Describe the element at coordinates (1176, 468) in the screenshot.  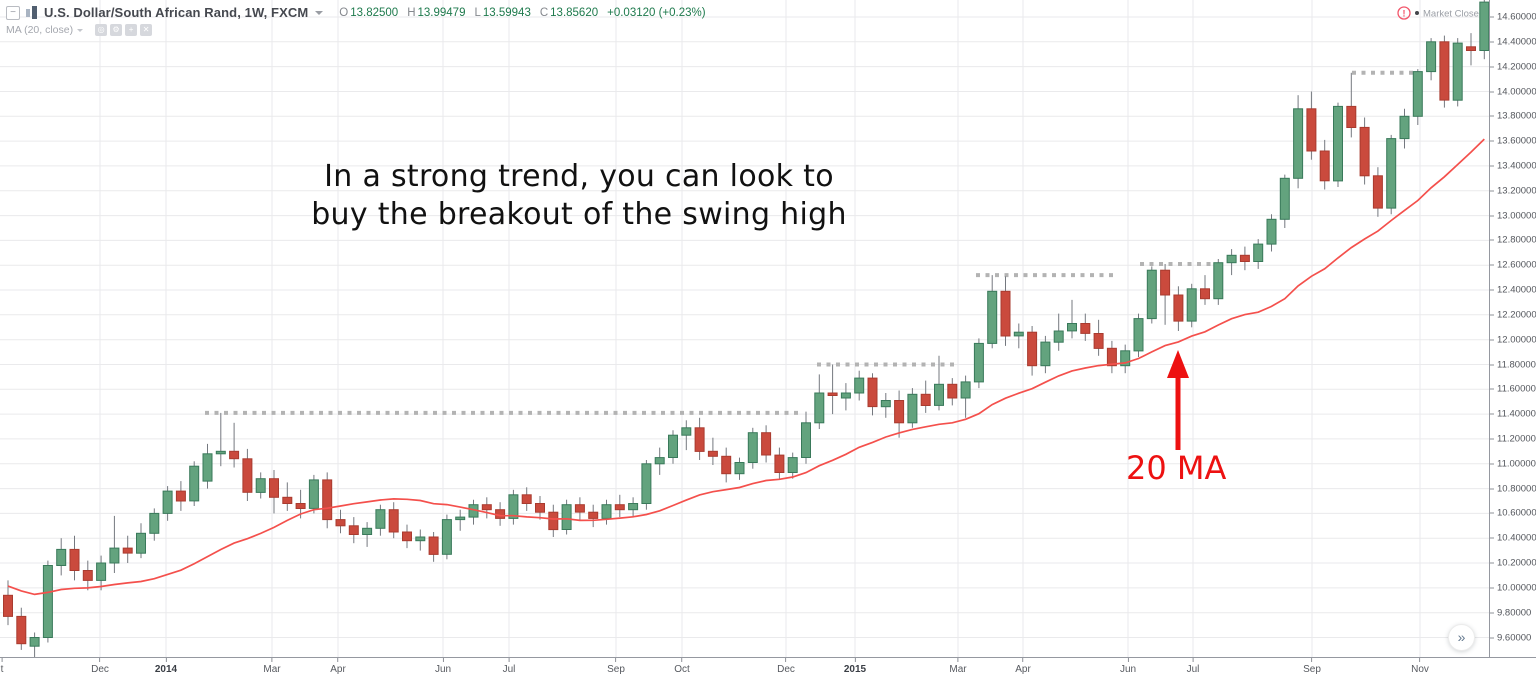
I see `ma-callout-label: 20 MA` at that location.